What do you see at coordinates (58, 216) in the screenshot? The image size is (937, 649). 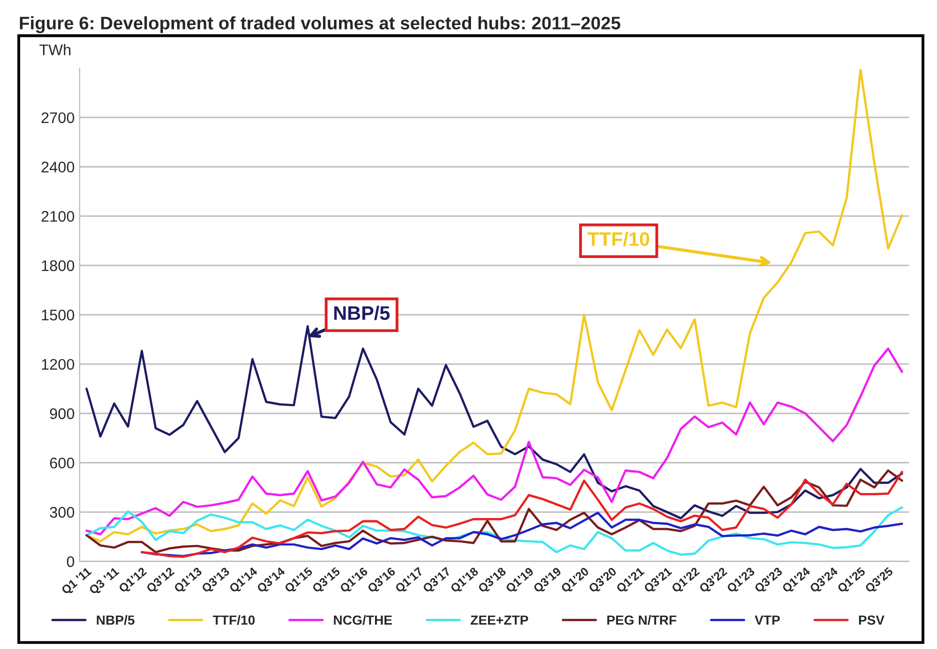 I see `y-tick-label: 2100` at bounding box center [58, 216].